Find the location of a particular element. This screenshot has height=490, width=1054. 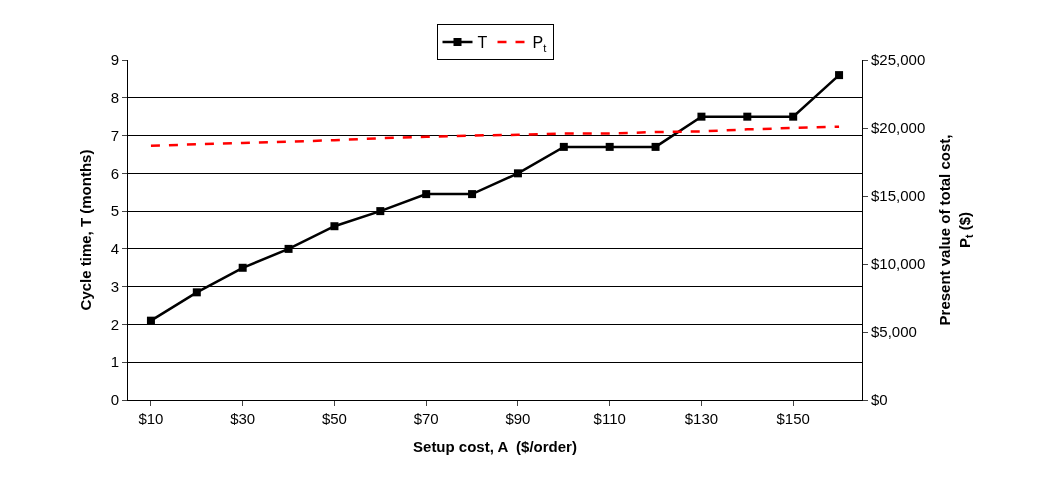

x-axis-title: Setup cost, A ($/order) is located at coordinates (495, 446).